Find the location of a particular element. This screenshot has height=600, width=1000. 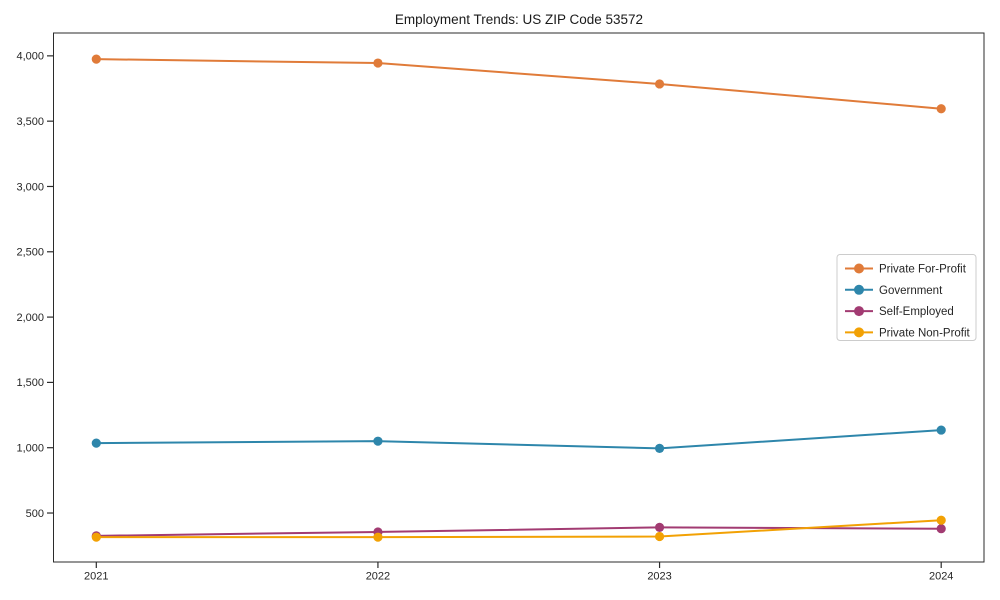

legend-item-private-for-profit: Private For-Profit is located at coordinates (906, 269).